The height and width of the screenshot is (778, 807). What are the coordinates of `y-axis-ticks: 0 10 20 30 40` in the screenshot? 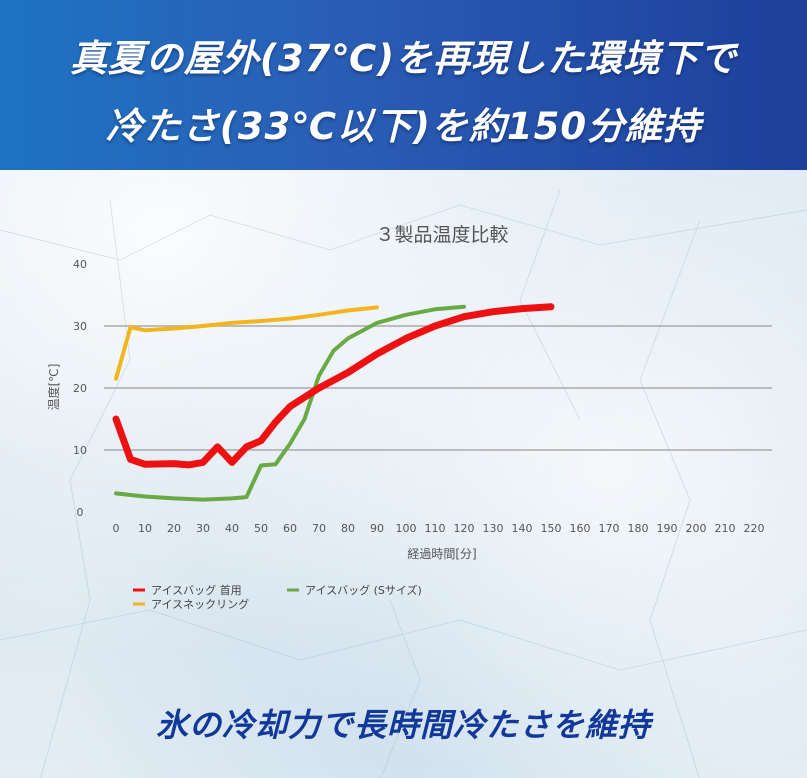 It's located at (80, 388).